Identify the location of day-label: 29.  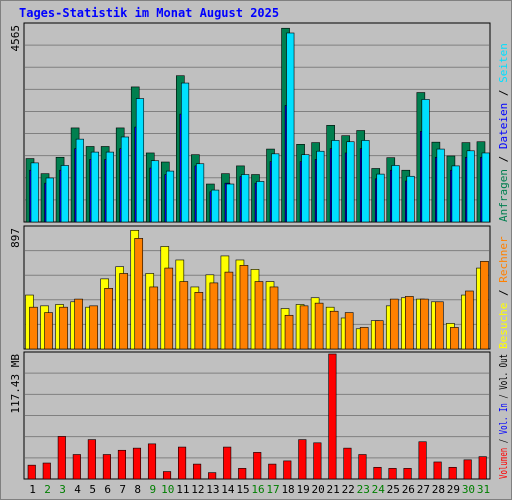
(453, 489).